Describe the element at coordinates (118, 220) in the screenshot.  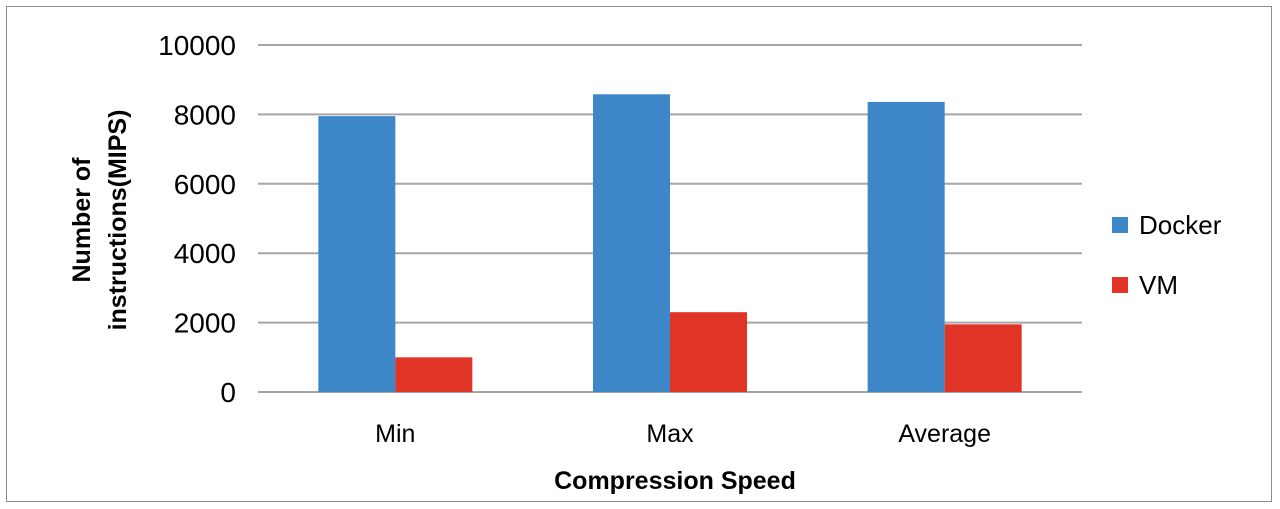
I see `y-axis-title-line-2: instructions(MIPS)` at that location.